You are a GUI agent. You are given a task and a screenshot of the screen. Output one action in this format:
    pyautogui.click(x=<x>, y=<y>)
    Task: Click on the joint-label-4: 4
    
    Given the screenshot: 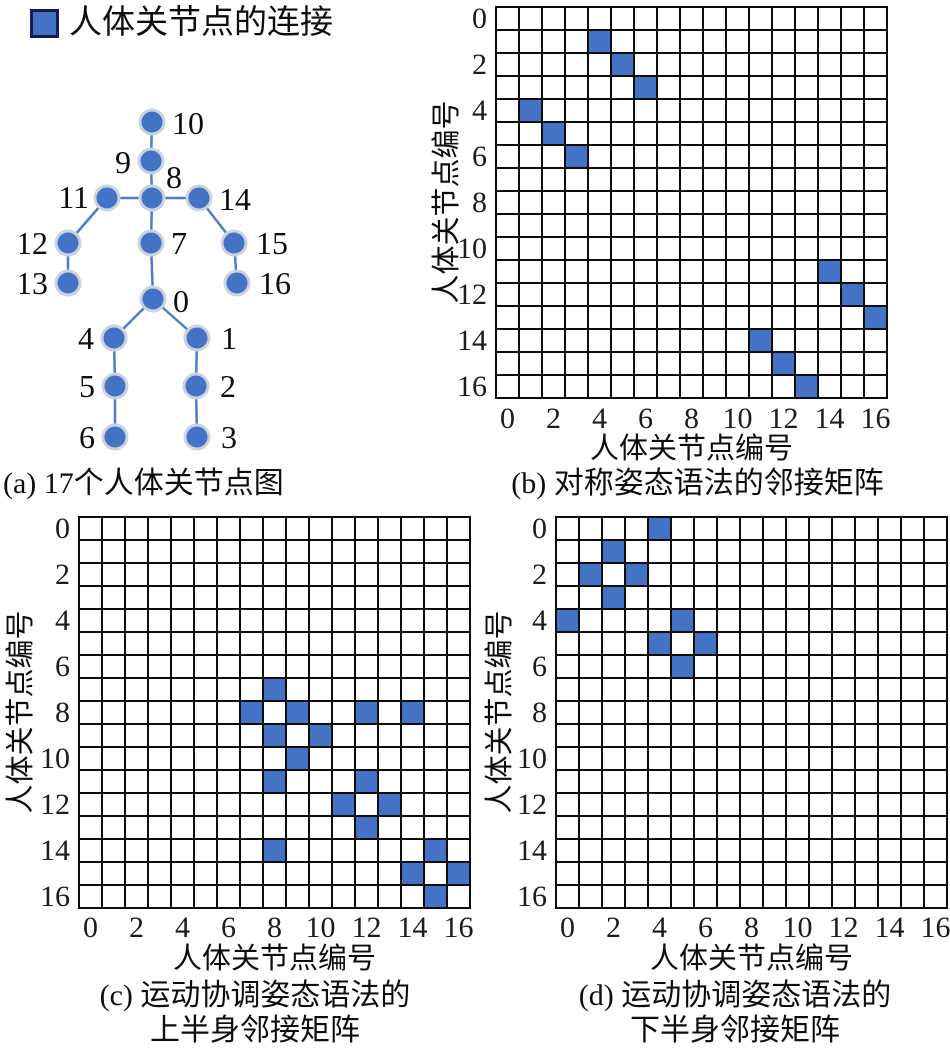 What is the action you would take?
    pyautogui.click(x=86, y=338)
    